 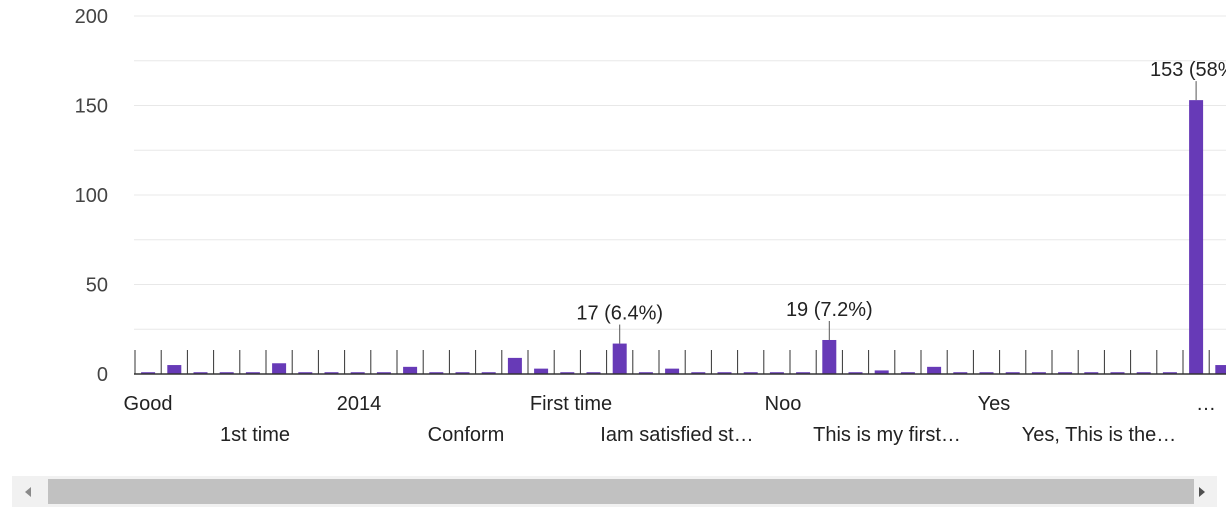 What do you see at coordinates (994, 404) in the screenshot?
I see `x-category-label: Yes` at bounding box center [994, 404].